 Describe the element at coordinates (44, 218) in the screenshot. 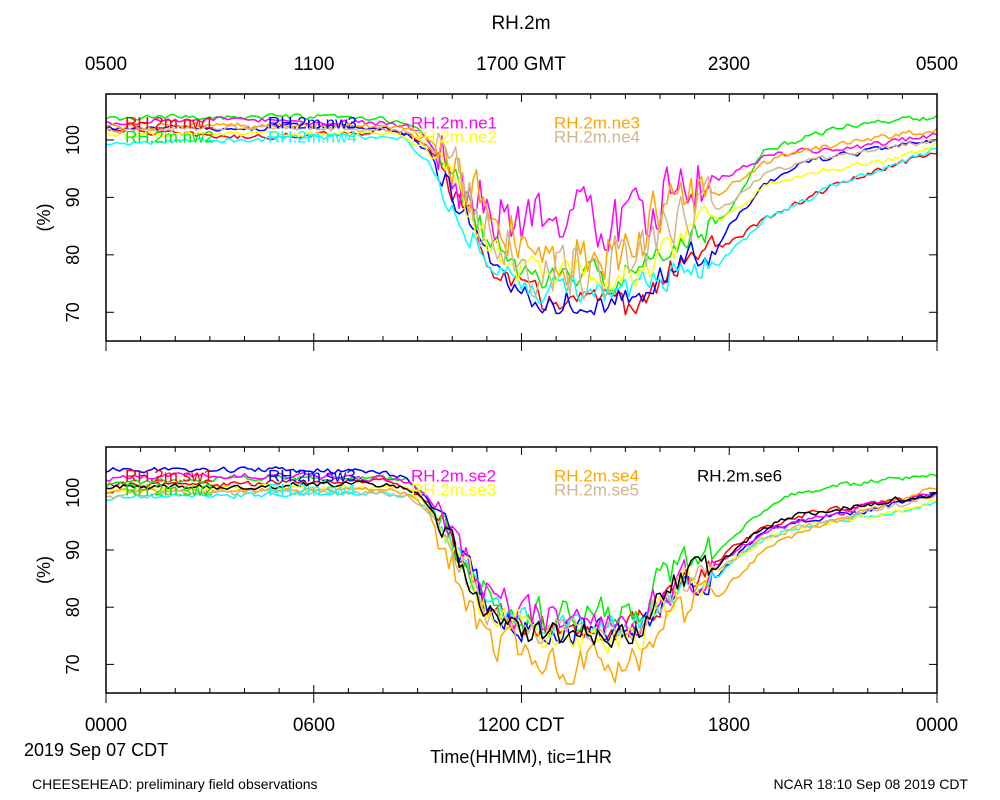

I see `upper-y-axis-label: (%)` at that location.